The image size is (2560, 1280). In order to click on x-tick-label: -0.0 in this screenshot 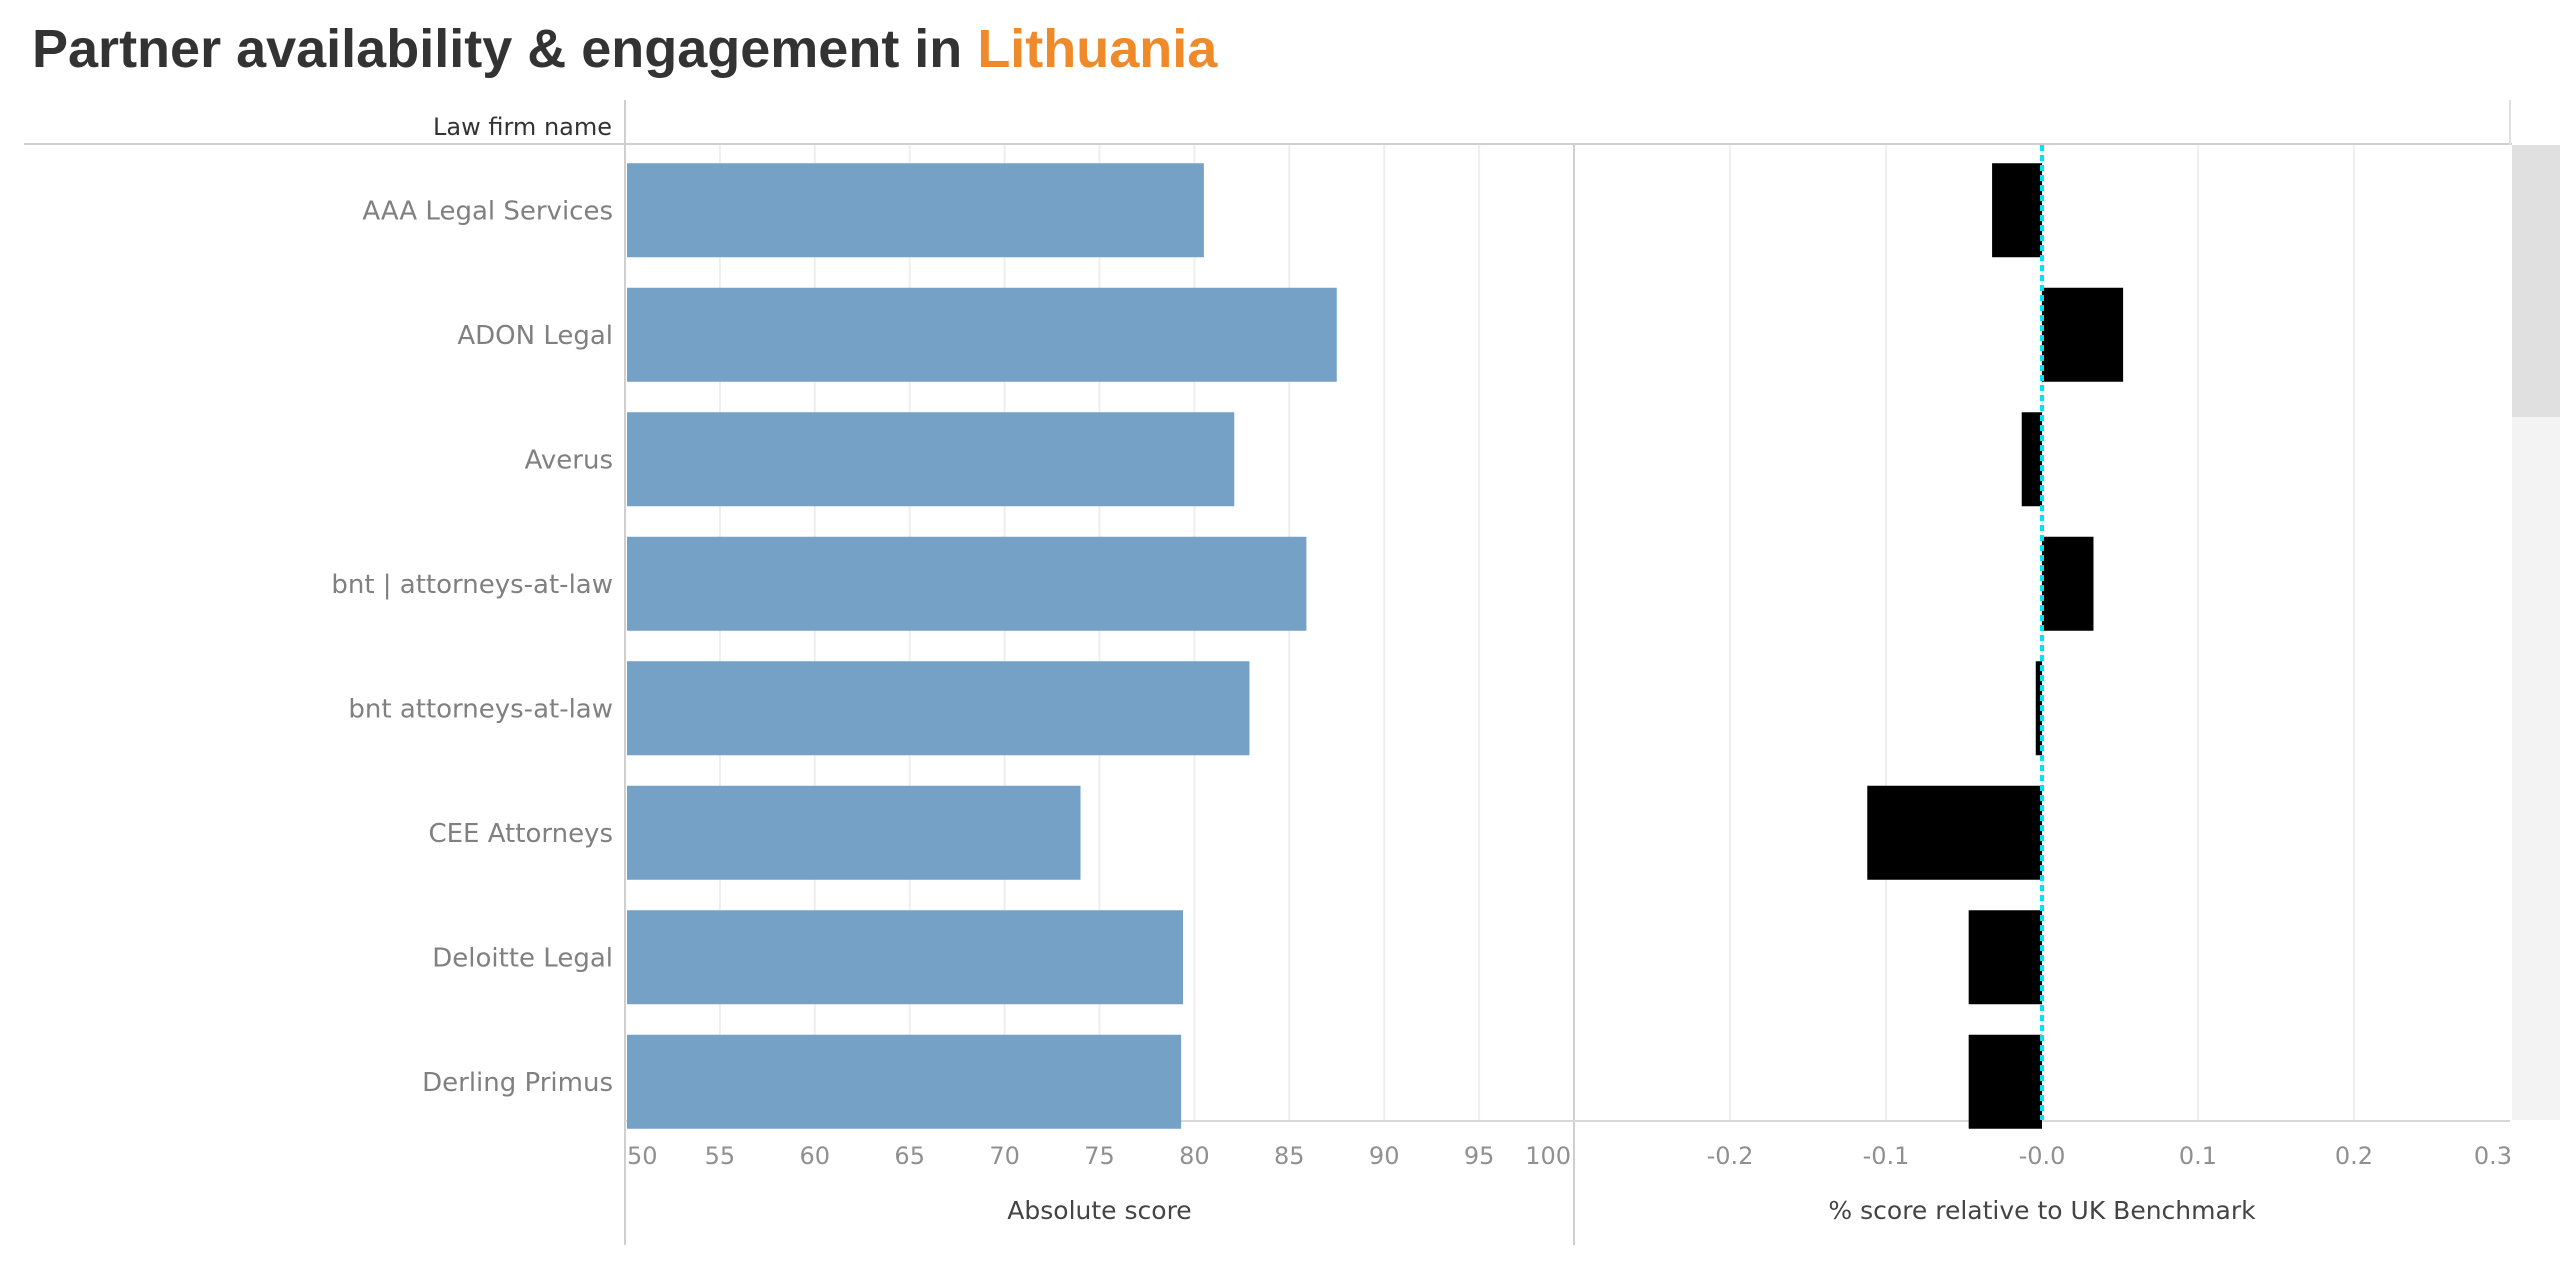, I will do `click(2042, 1156)`.